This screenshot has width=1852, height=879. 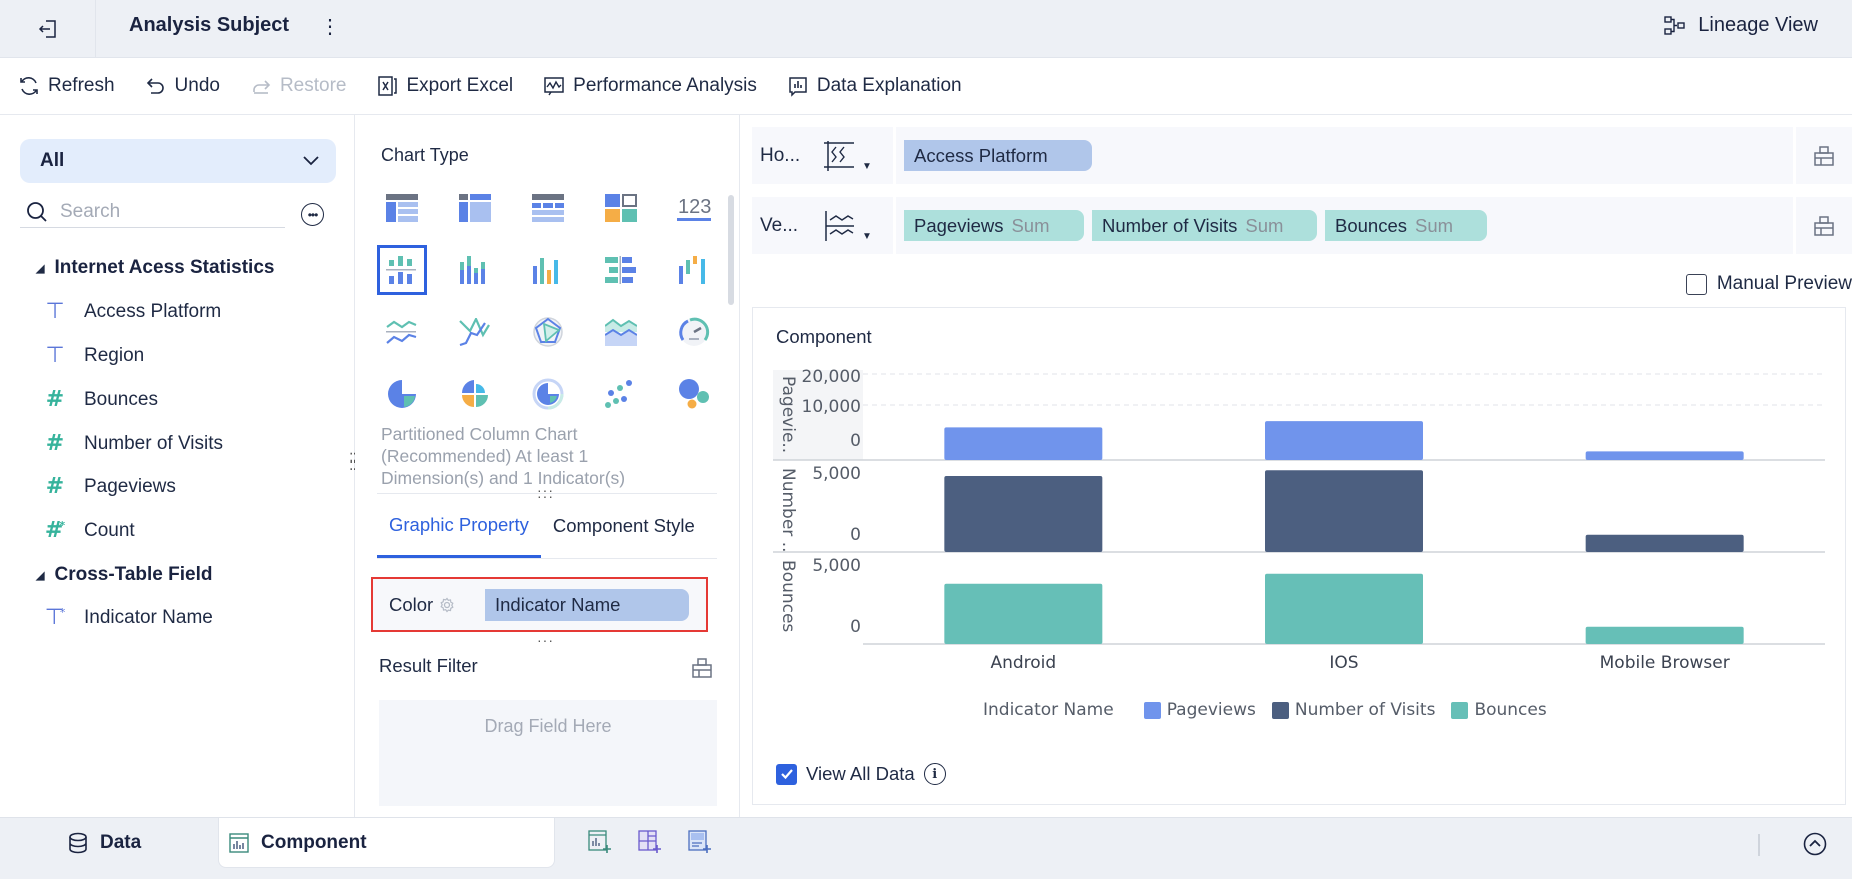 I want to click on partitioned-column-icon, so click(x=402, y=270).